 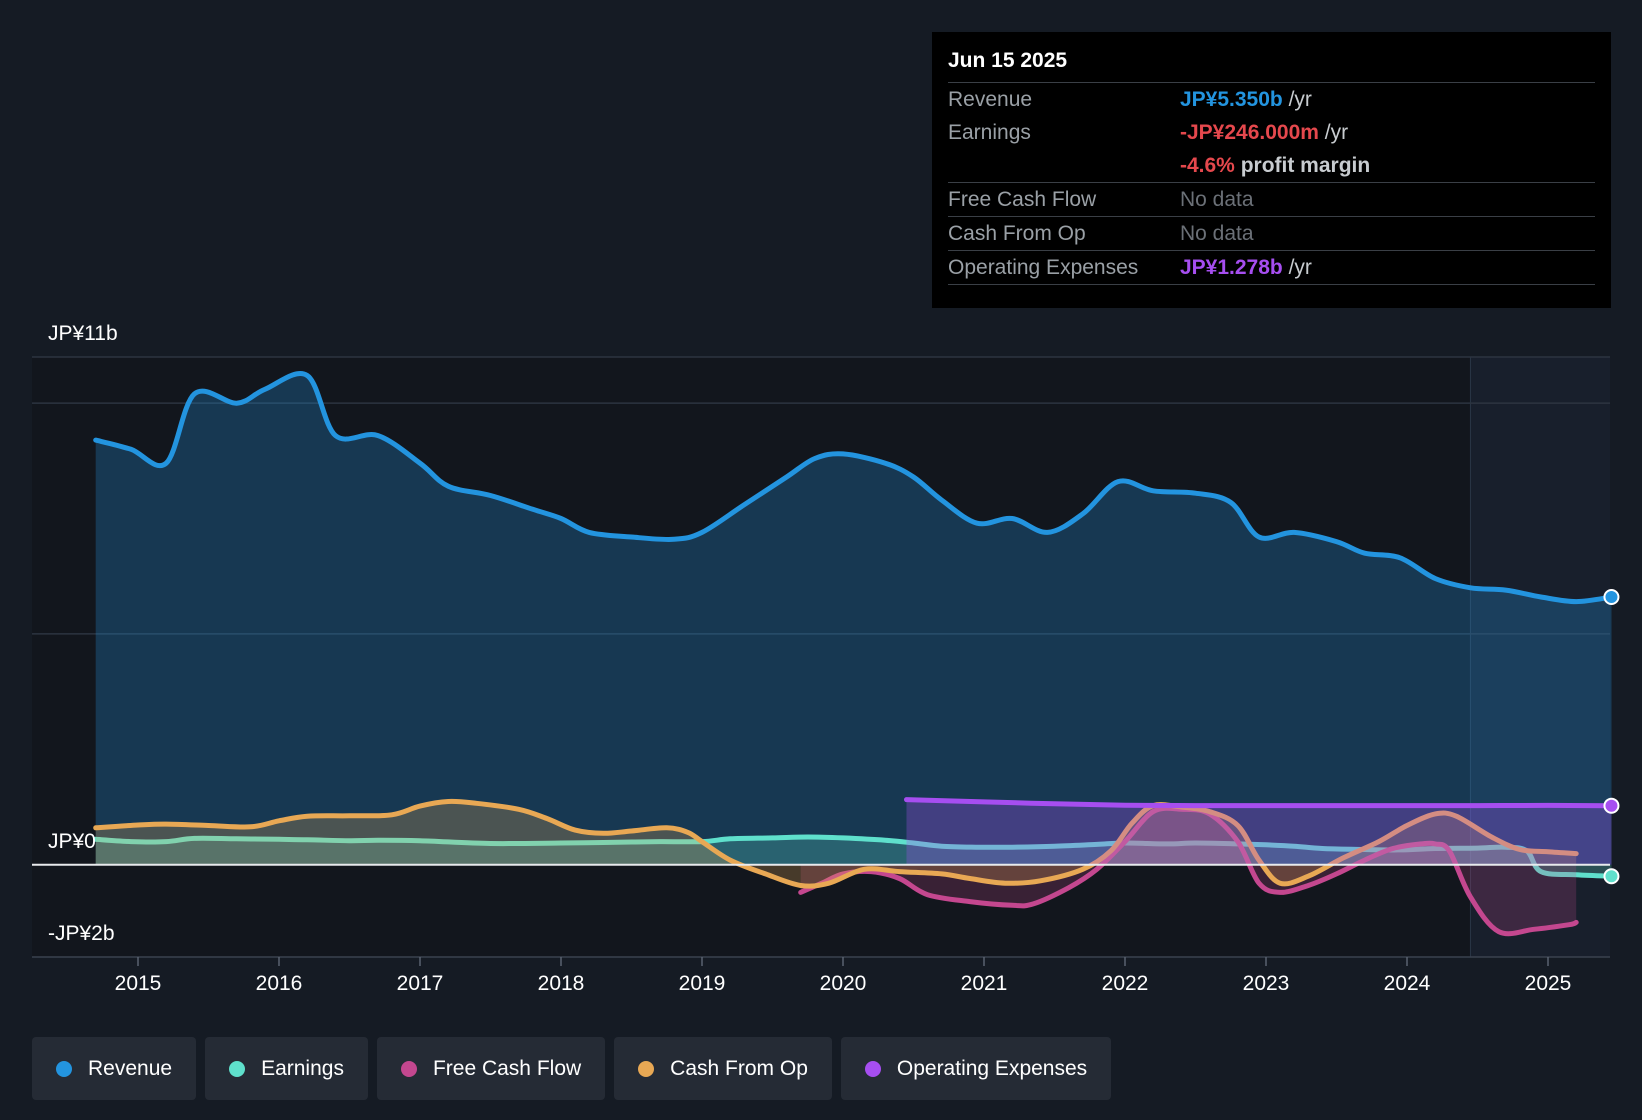 What do you see at coordinates (130, 1068) in the screenshot?
I see `legend-label: Revenue` at bounding box center [130, 1068].